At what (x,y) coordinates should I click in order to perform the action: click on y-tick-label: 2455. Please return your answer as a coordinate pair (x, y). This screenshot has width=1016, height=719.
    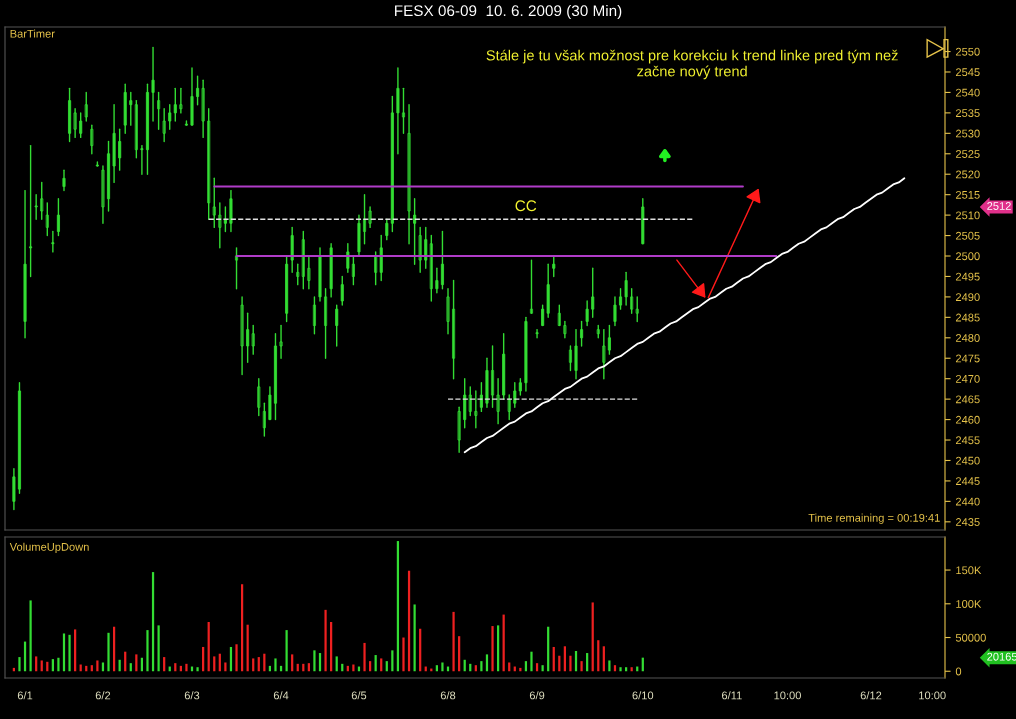
    Looking at the image, I should click on (967, 440).